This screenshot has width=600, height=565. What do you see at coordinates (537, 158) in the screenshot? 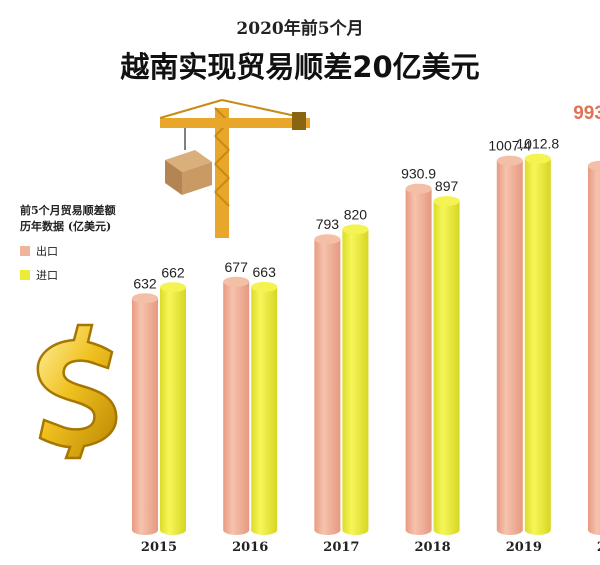
I see `bar-cap-import-2019` at bounding box center [537, 158].